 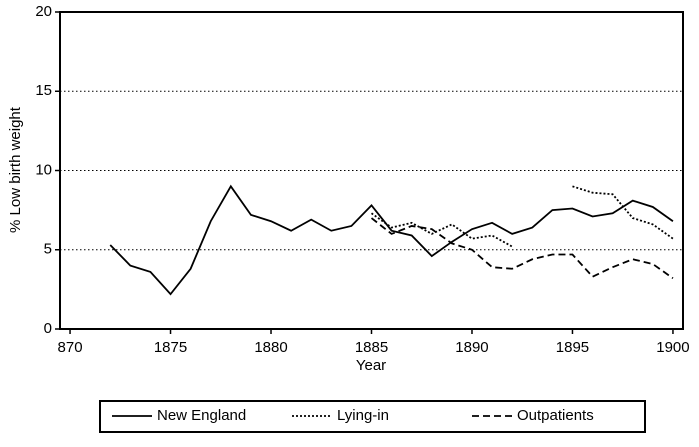 I want to click on legend-box, so click(x=372, y=416).